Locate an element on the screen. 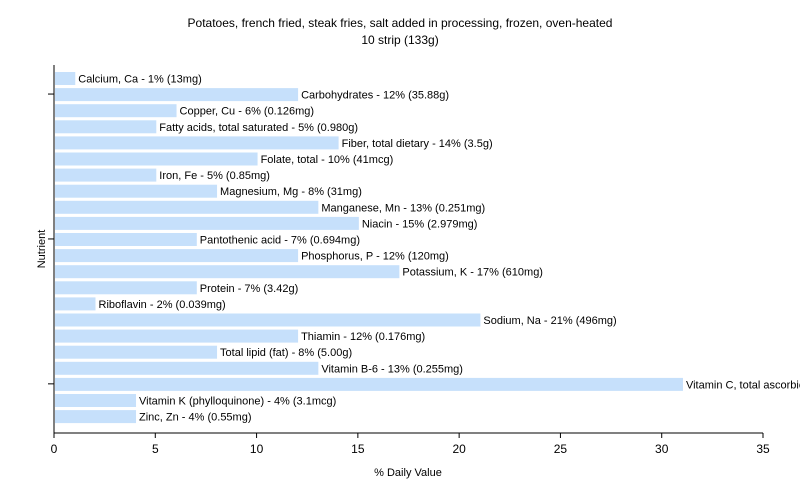  bar-label: Zinc, Zn - 4% (0.55mg) is located at coordinates (195, 418).